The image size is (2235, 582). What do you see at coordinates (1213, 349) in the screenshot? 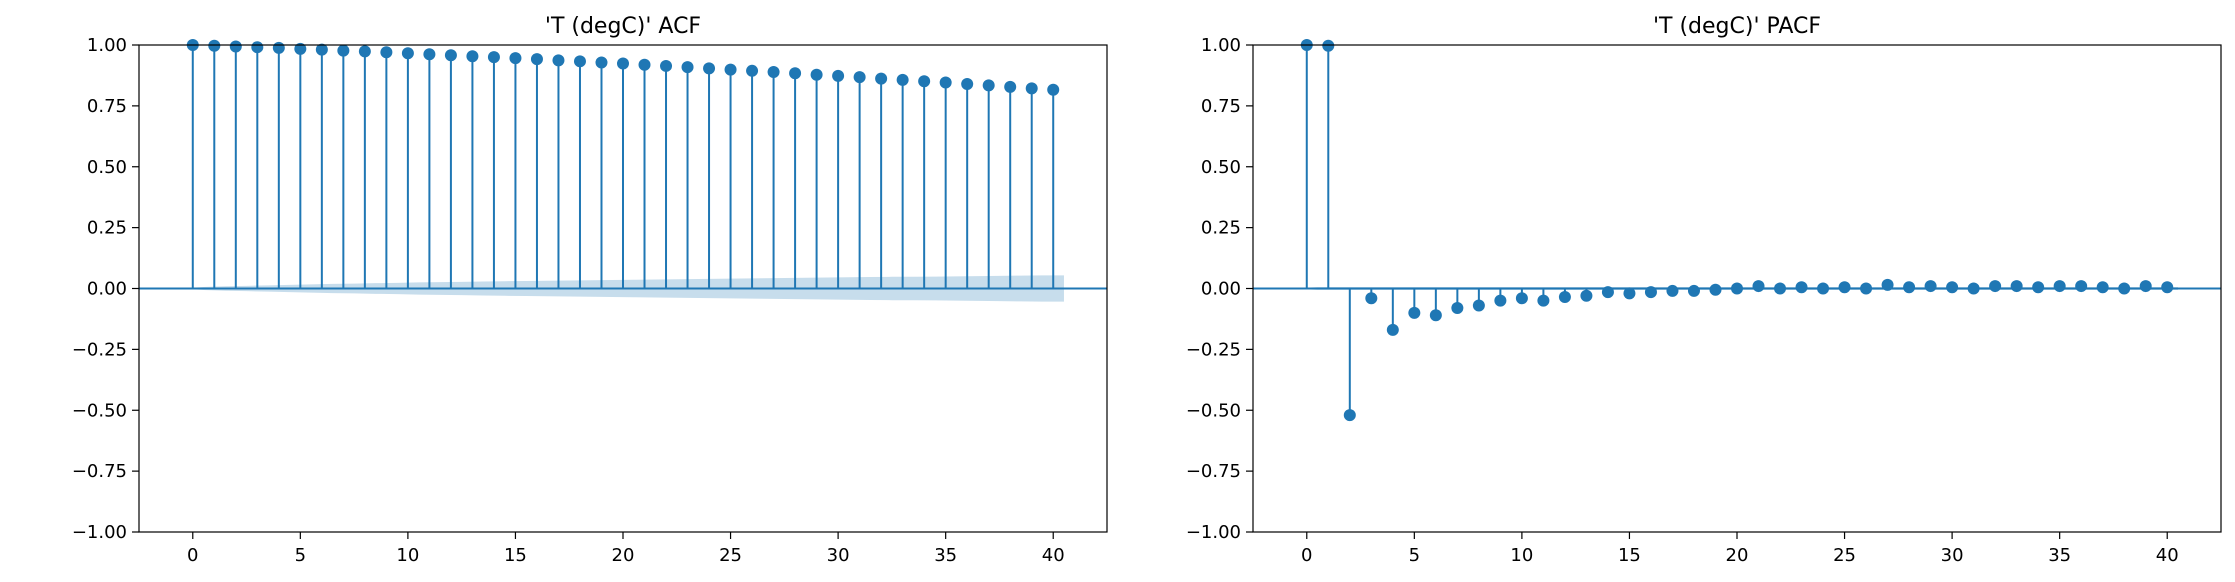
I see `pacf-y-tick-label: −0.25` at bounding box center [1213, 349].